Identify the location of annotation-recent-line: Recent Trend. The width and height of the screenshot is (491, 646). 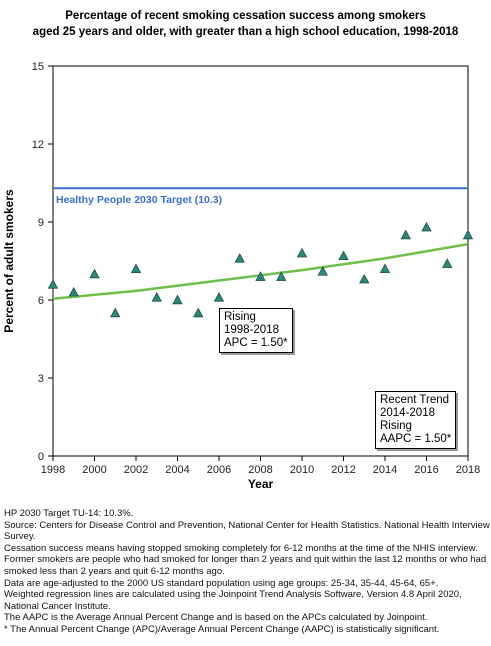
(415, 400).